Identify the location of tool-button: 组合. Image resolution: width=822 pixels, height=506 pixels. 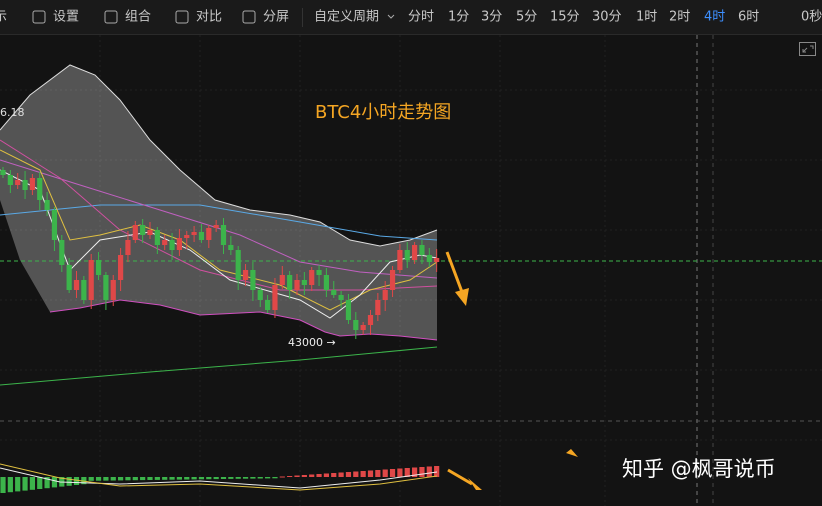
(138, 17).